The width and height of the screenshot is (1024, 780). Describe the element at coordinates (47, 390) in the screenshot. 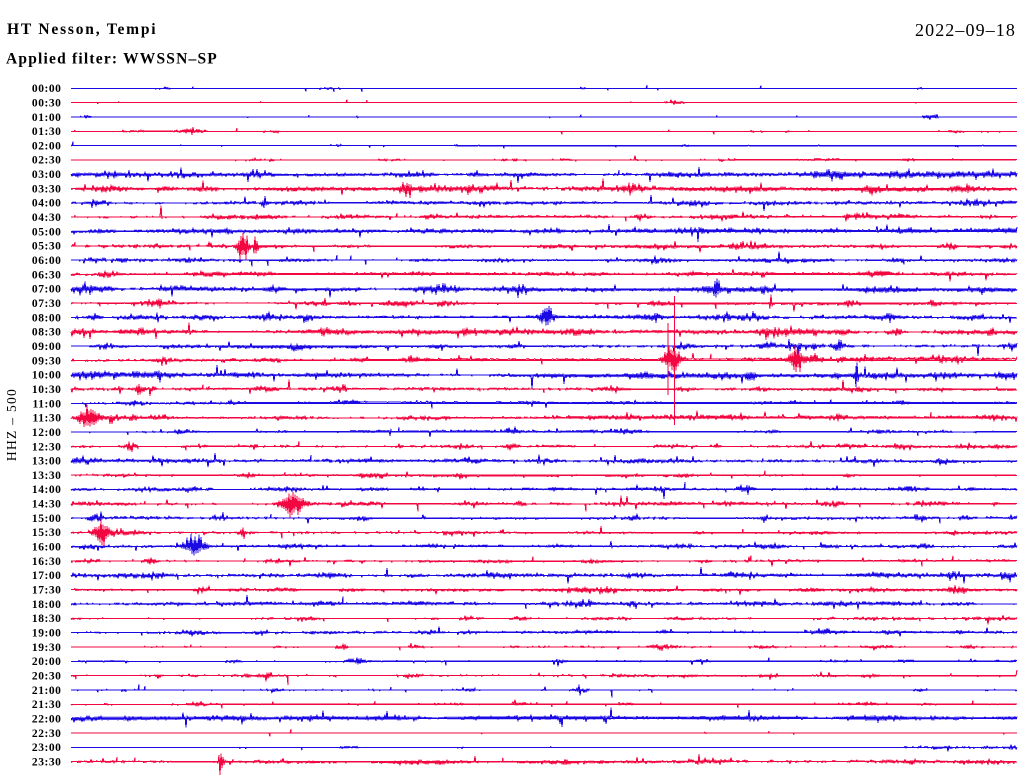

I see `svg-text: 10:30` at that location.